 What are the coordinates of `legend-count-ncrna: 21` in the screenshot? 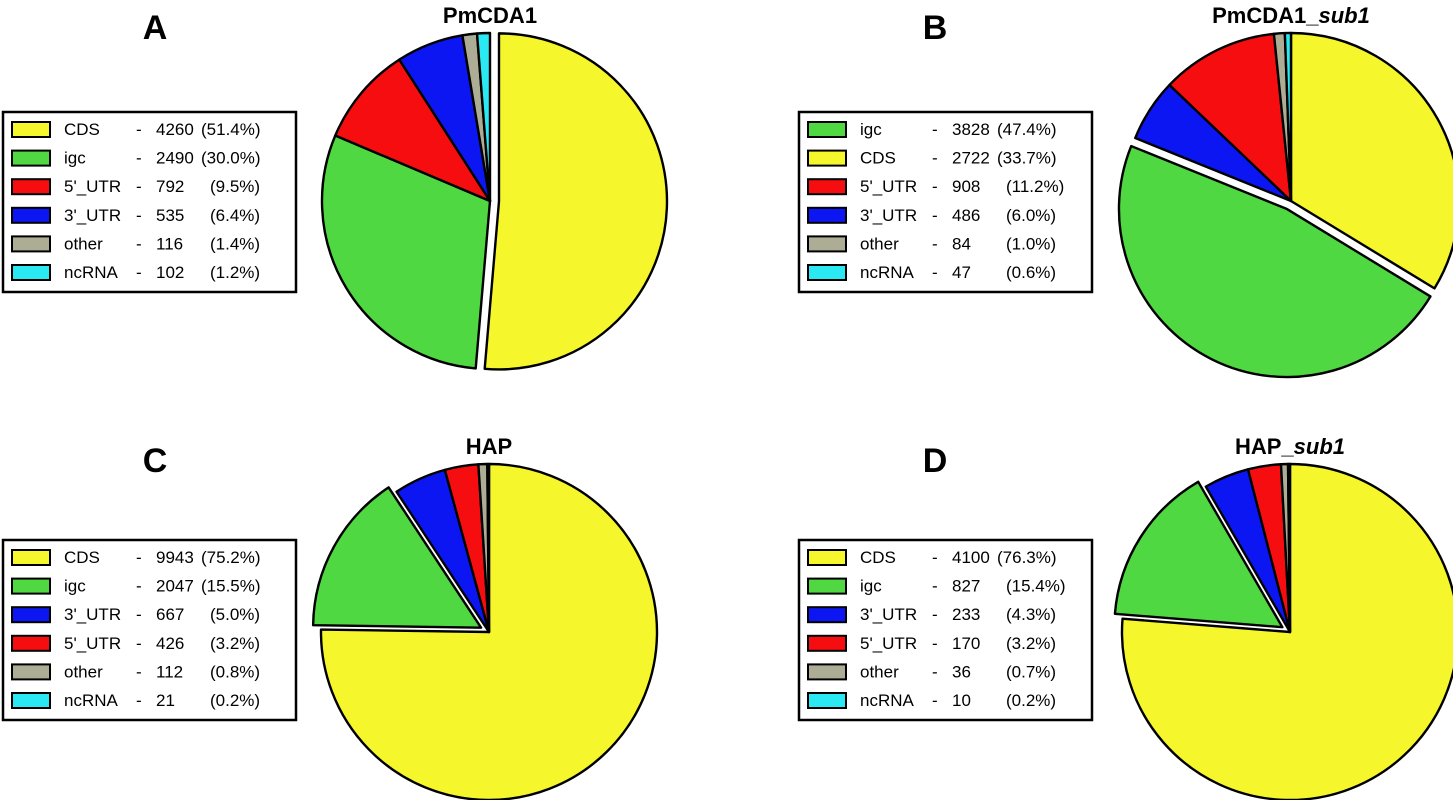 It's located at (165, 700).